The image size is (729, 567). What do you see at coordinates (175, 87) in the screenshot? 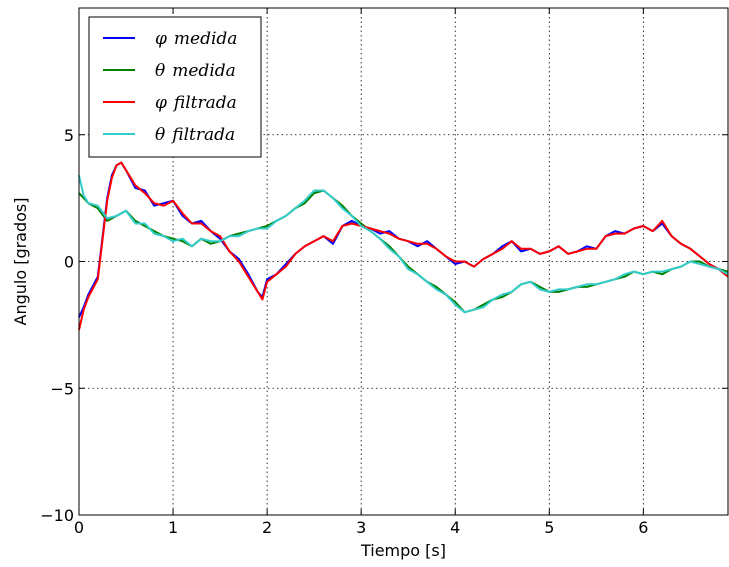
I see `legend: φ medida θ medida φ filtrada θ filtrada` at bounding box center [175, 87].